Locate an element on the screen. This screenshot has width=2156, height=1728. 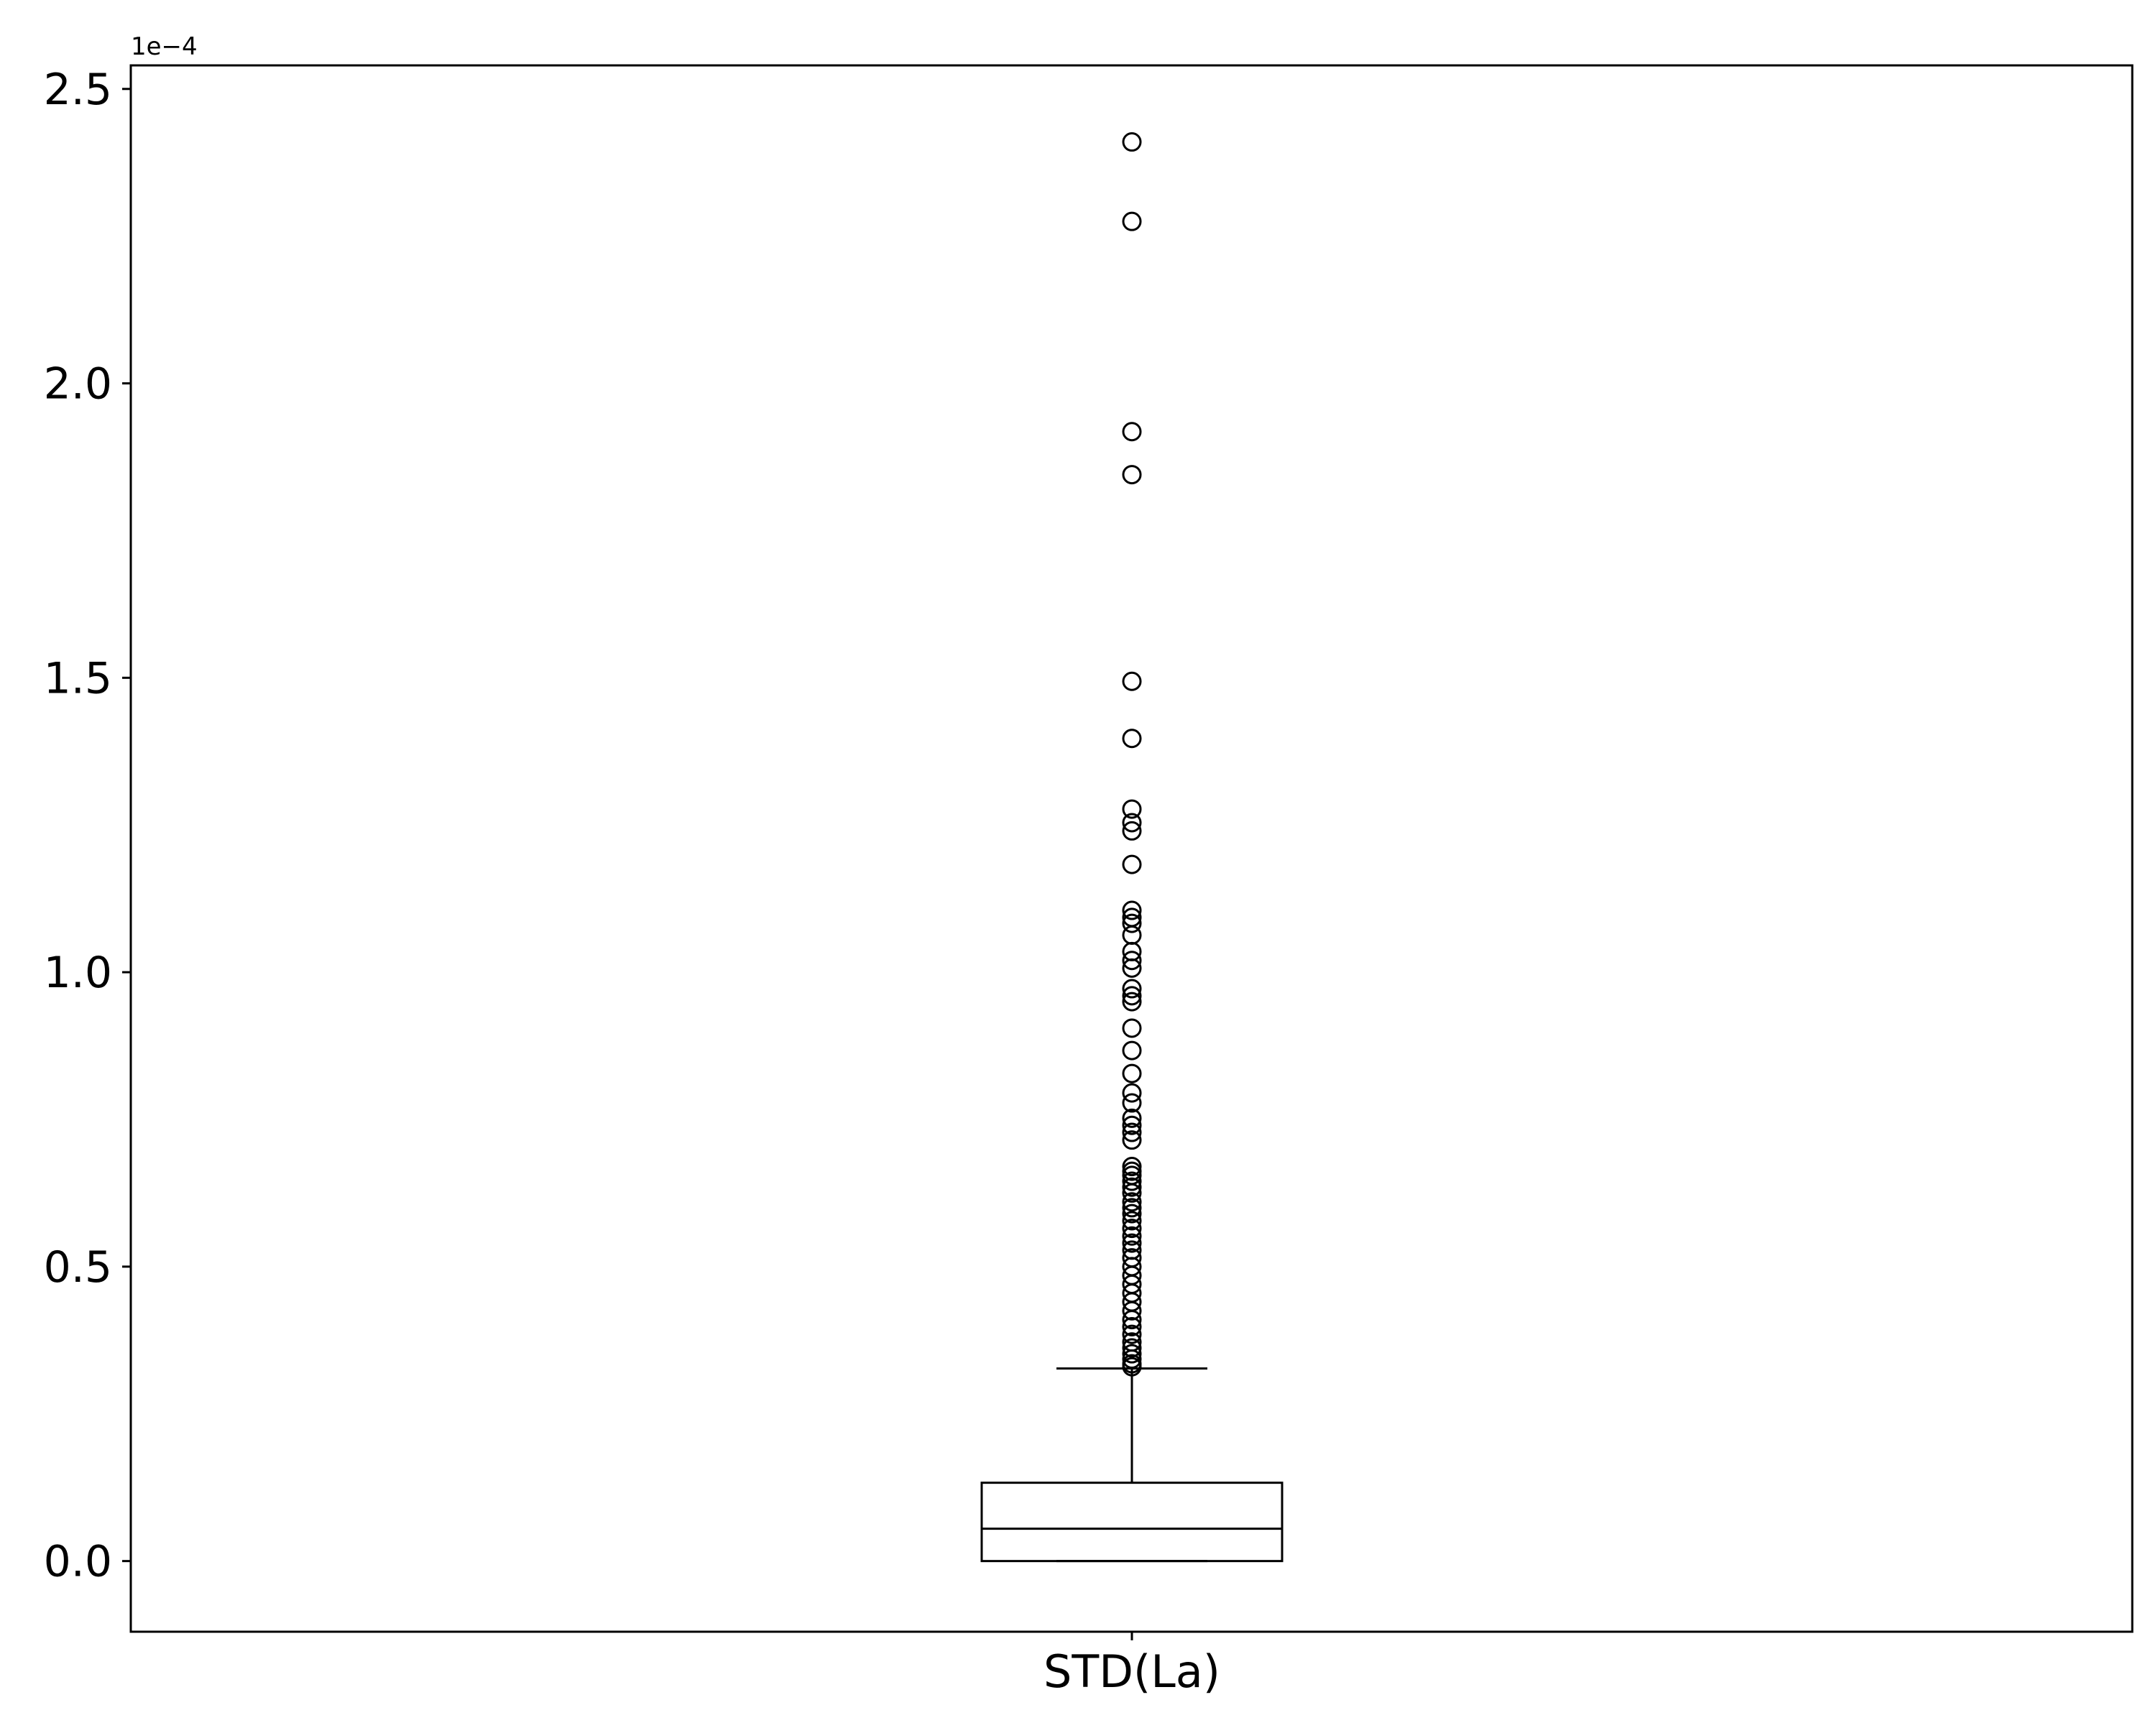
y-tick-label: 2.5 is located at coordinates (78, 90).